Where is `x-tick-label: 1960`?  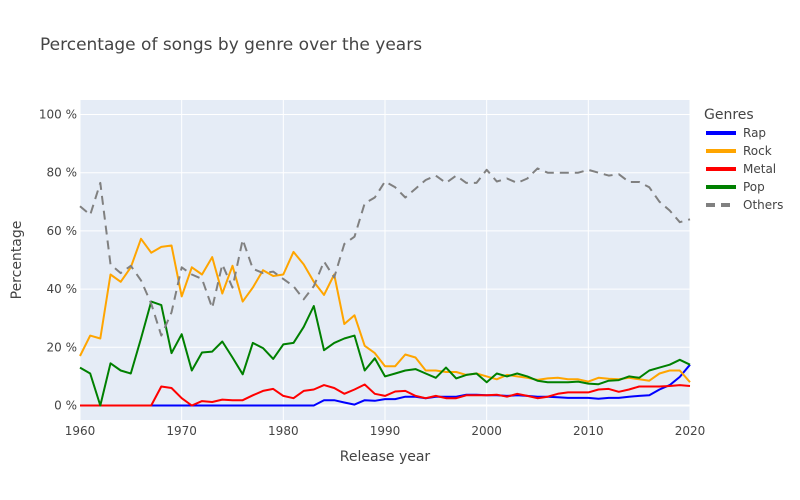 x-tick-label: 1960 is located at coordinates (80, 431).